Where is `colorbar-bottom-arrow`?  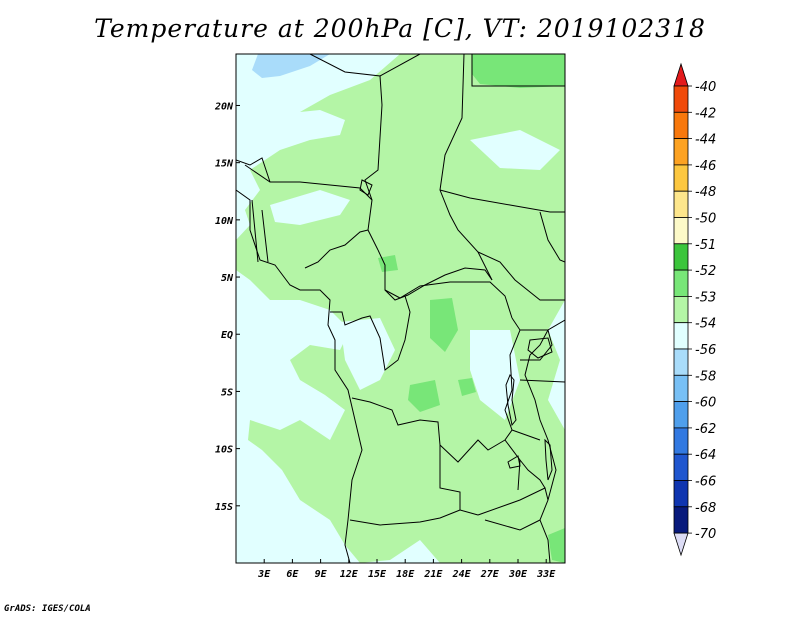
colorbar-bottom-arrow is located at coordinates (681, 544).